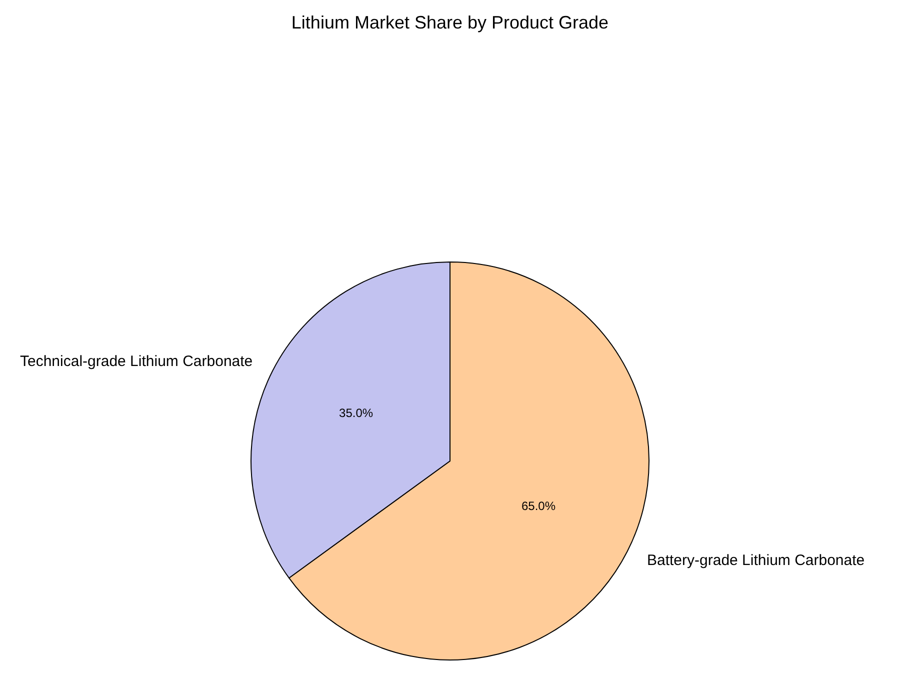 The width and height of the screenshot is (900, 680). What do you see at coordinates (538, 506) in the screenshot?
I see `data-label: 65.0%` at bounding box center [538, 506].